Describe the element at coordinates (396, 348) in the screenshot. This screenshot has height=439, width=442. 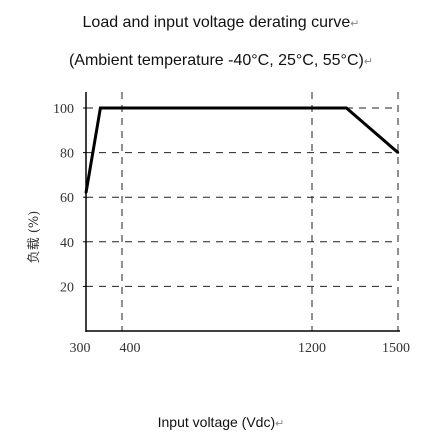
I see `x-tick-label-1500: 1500` at that location.